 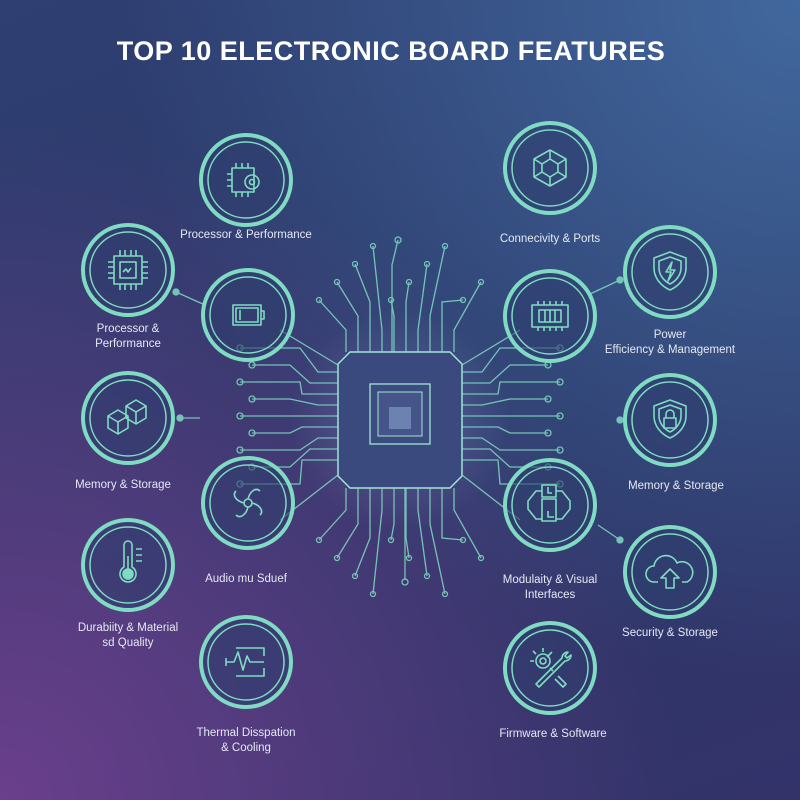 I want to click on fan-icon, so click(x=248, y=503).